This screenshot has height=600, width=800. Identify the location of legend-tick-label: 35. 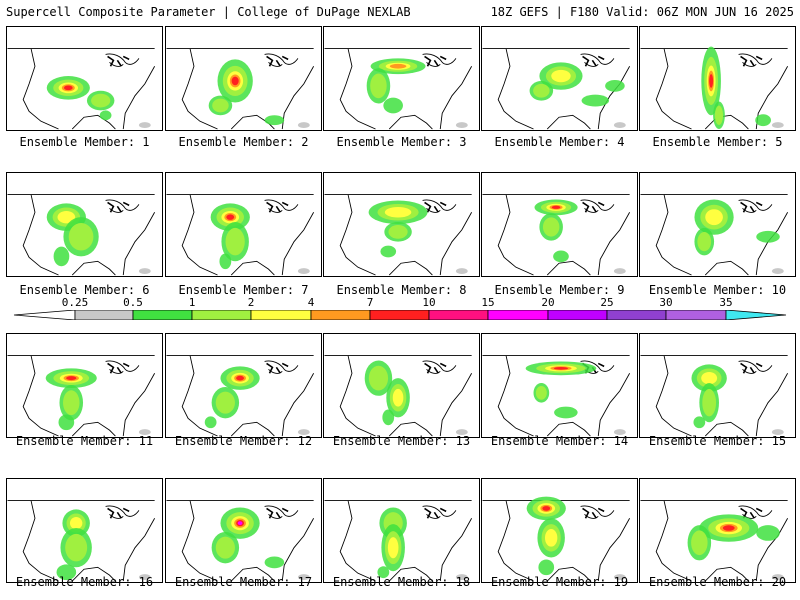
(726, 302).